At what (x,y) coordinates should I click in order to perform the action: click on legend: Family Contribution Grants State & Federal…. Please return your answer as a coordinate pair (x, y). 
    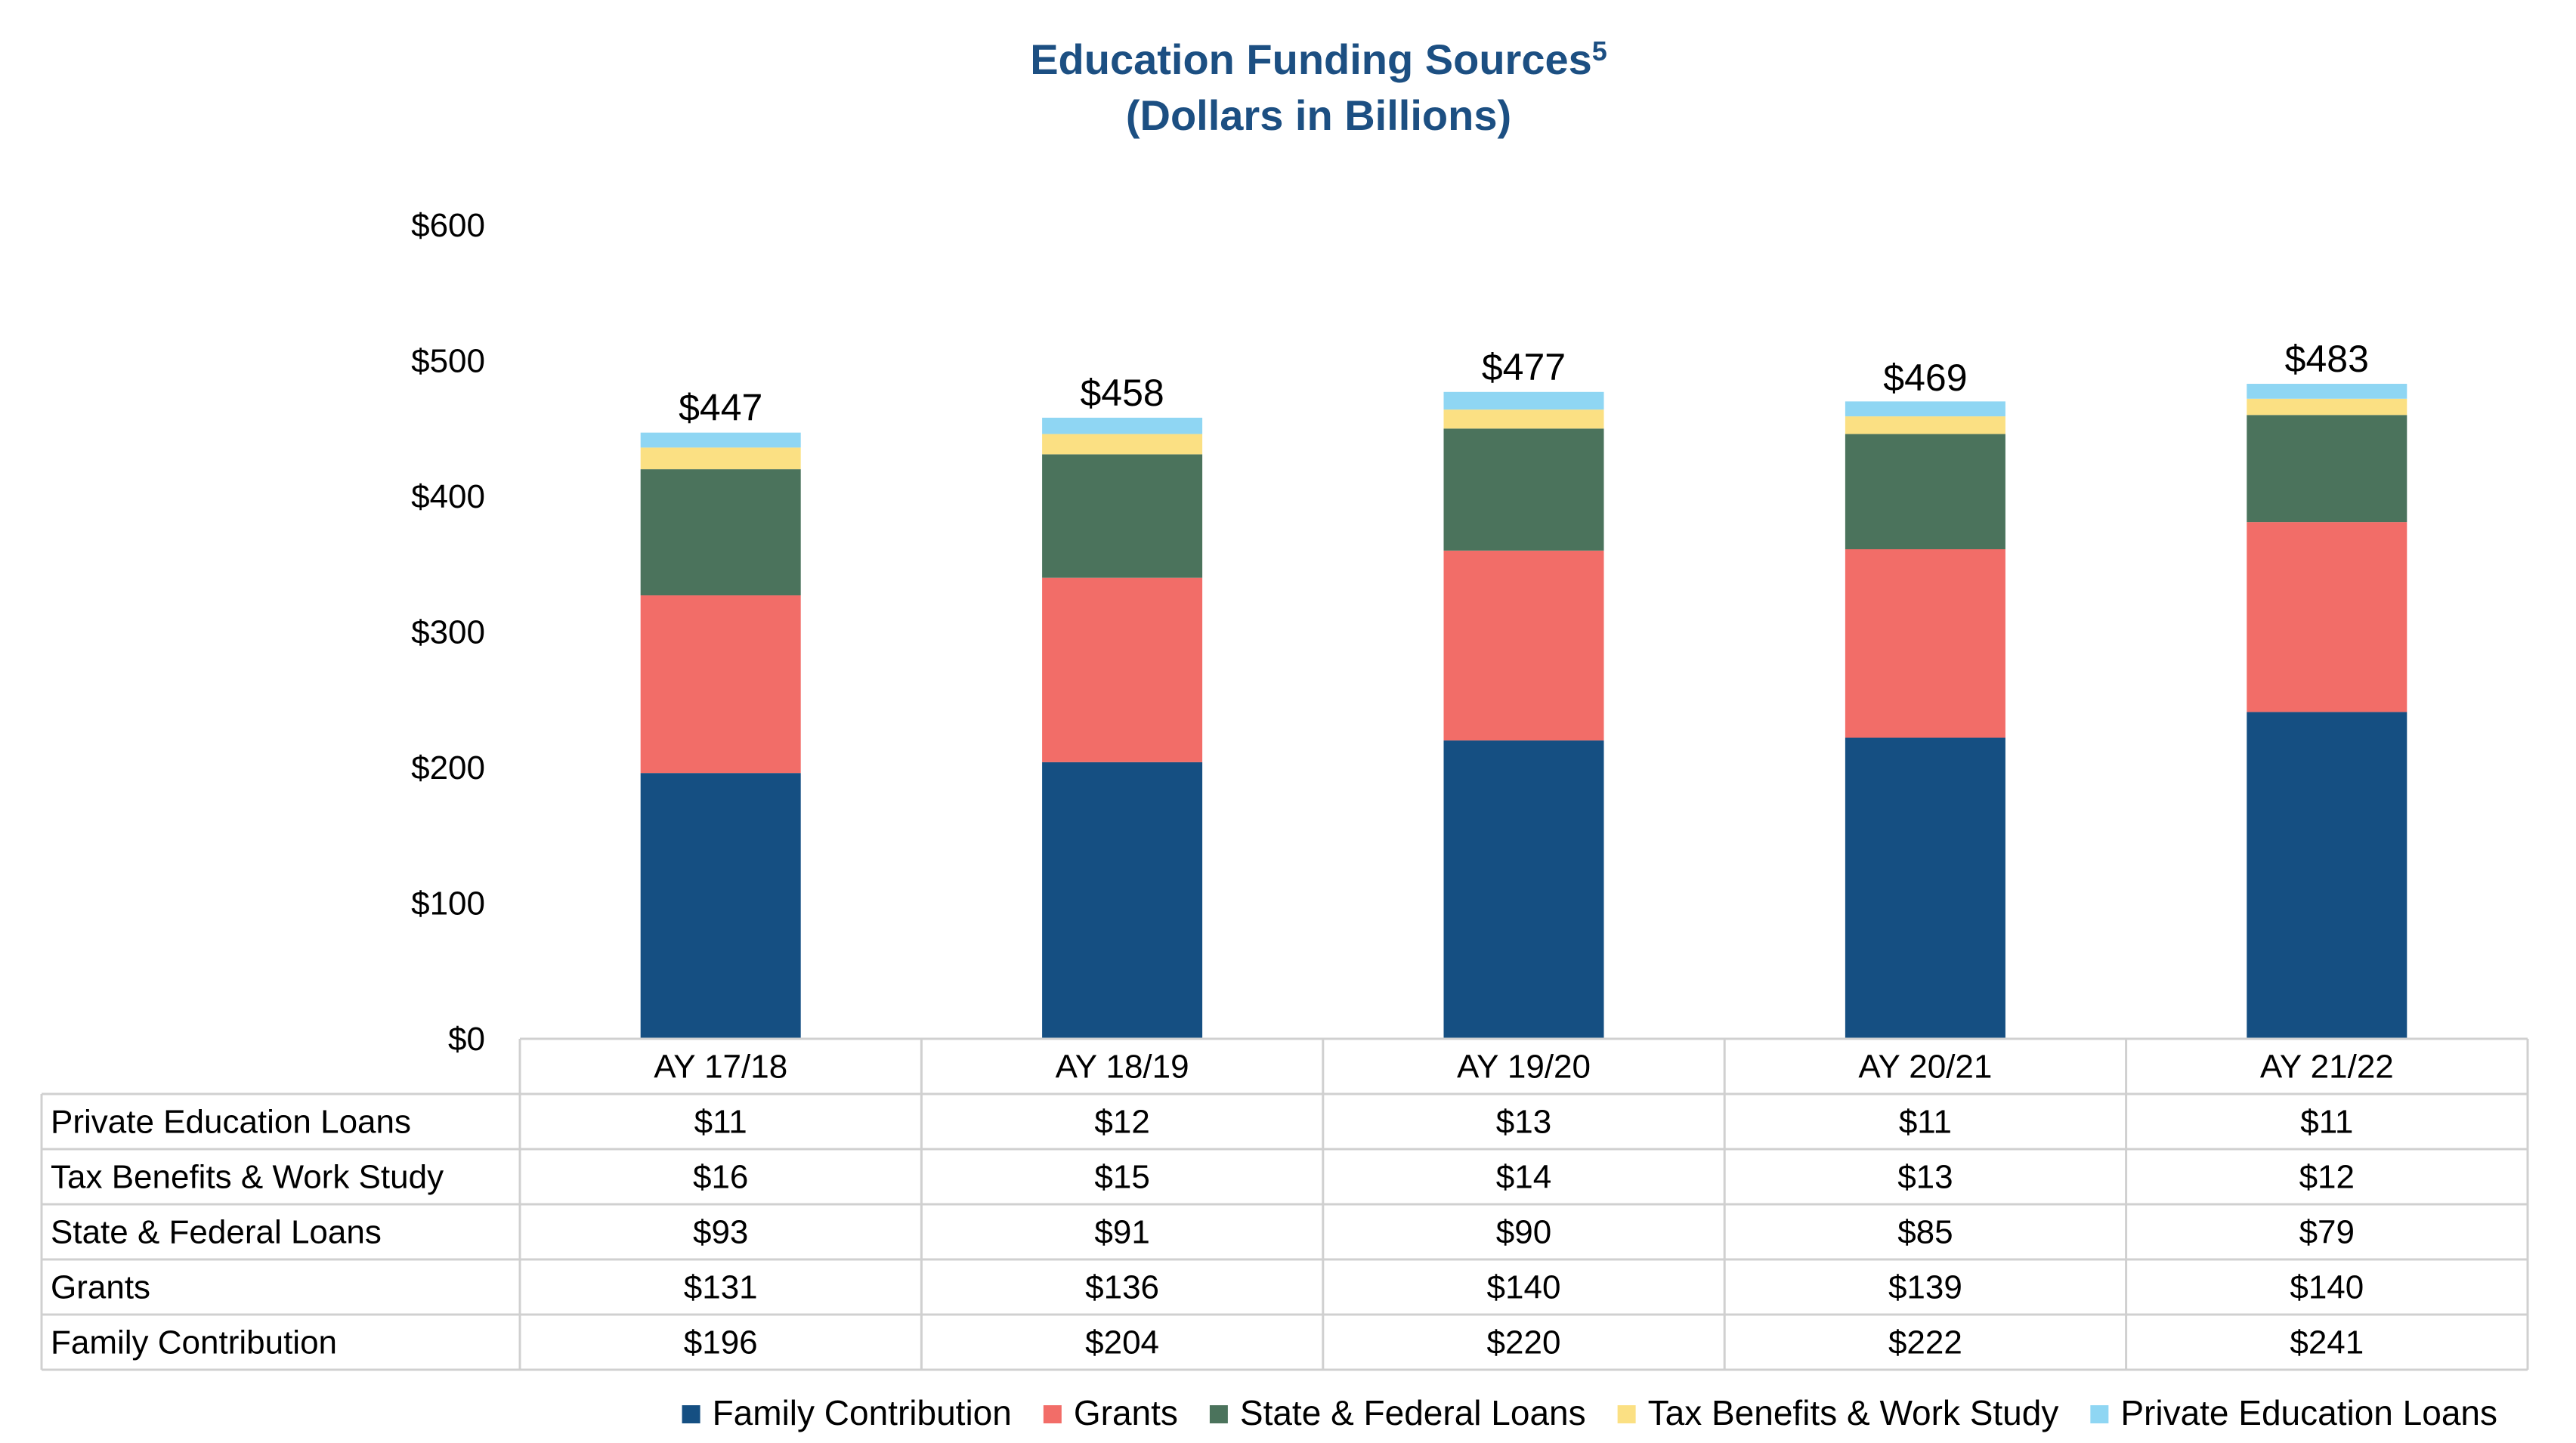
    Looking at the image, I should click on (1589, 1413).